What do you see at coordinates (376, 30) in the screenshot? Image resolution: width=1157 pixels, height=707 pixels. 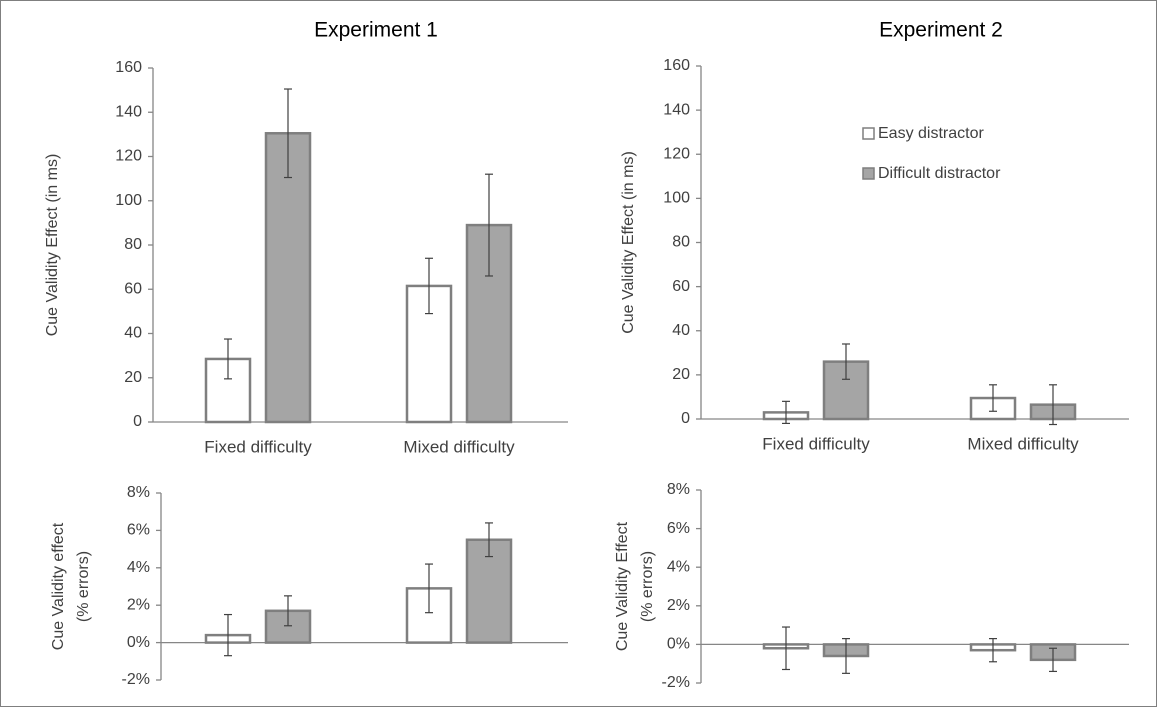 I see `chart-title: Experiment 1` at bounding box center [376, 30].